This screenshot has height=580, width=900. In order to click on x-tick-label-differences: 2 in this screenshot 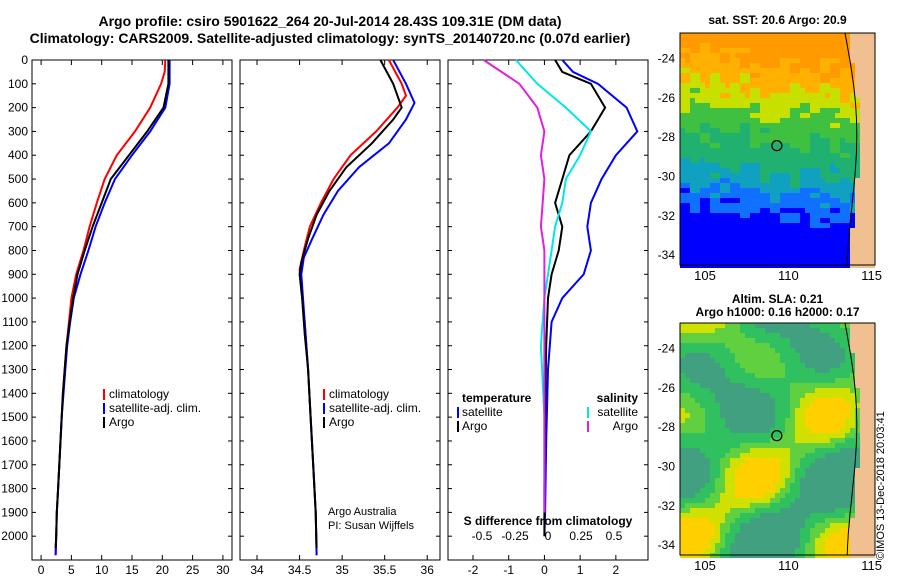, I will do `click(616, 570)`.